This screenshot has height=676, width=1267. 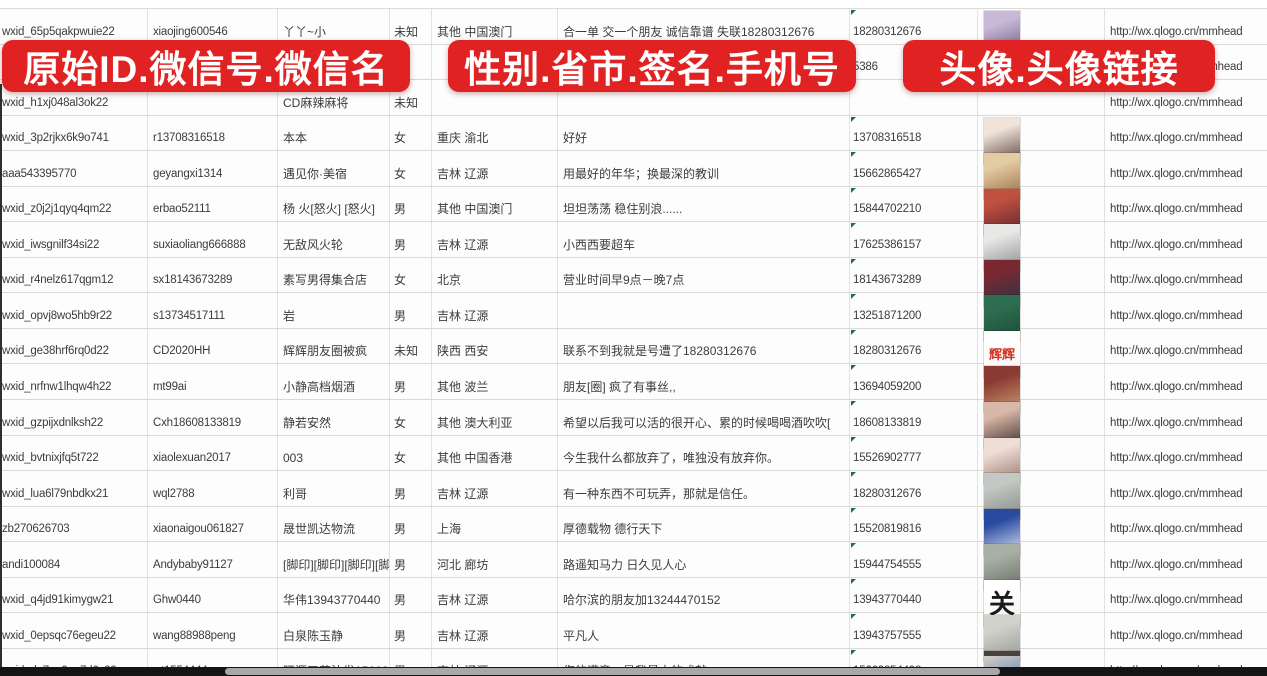 I want to click on cell-wechat-id: geyangxi1314, so click(x=213, y=168).